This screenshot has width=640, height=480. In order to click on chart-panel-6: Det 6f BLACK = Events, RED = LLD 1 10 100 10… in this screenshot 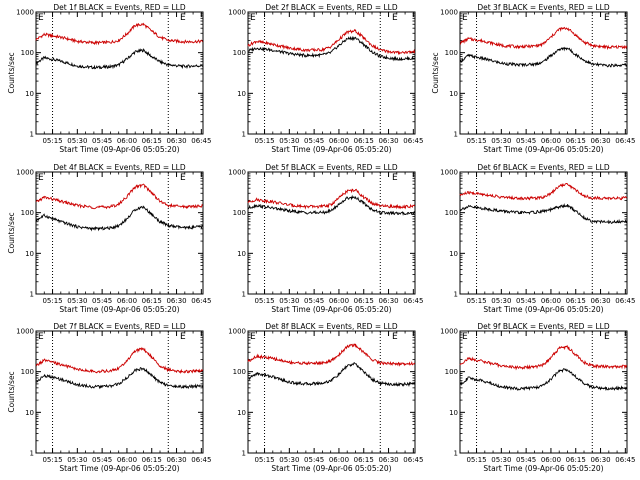, I will do `click(537, 238)`.